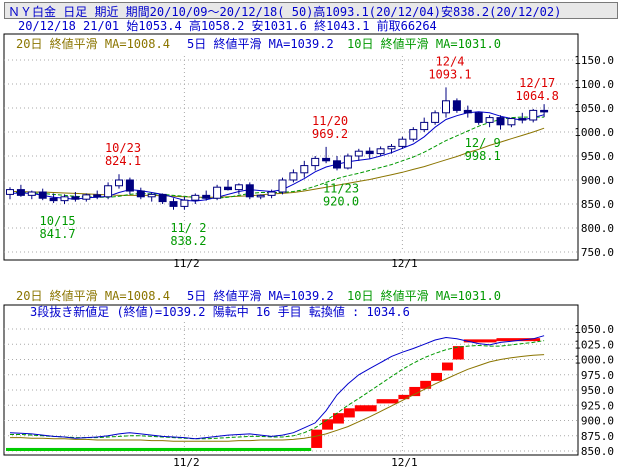  What do you see at coordinates (424, 43) in the screenshot?
I see `top-legend-ma10: 10日 終値平滑 MA=1031.0` at bounding box center [424, 43].